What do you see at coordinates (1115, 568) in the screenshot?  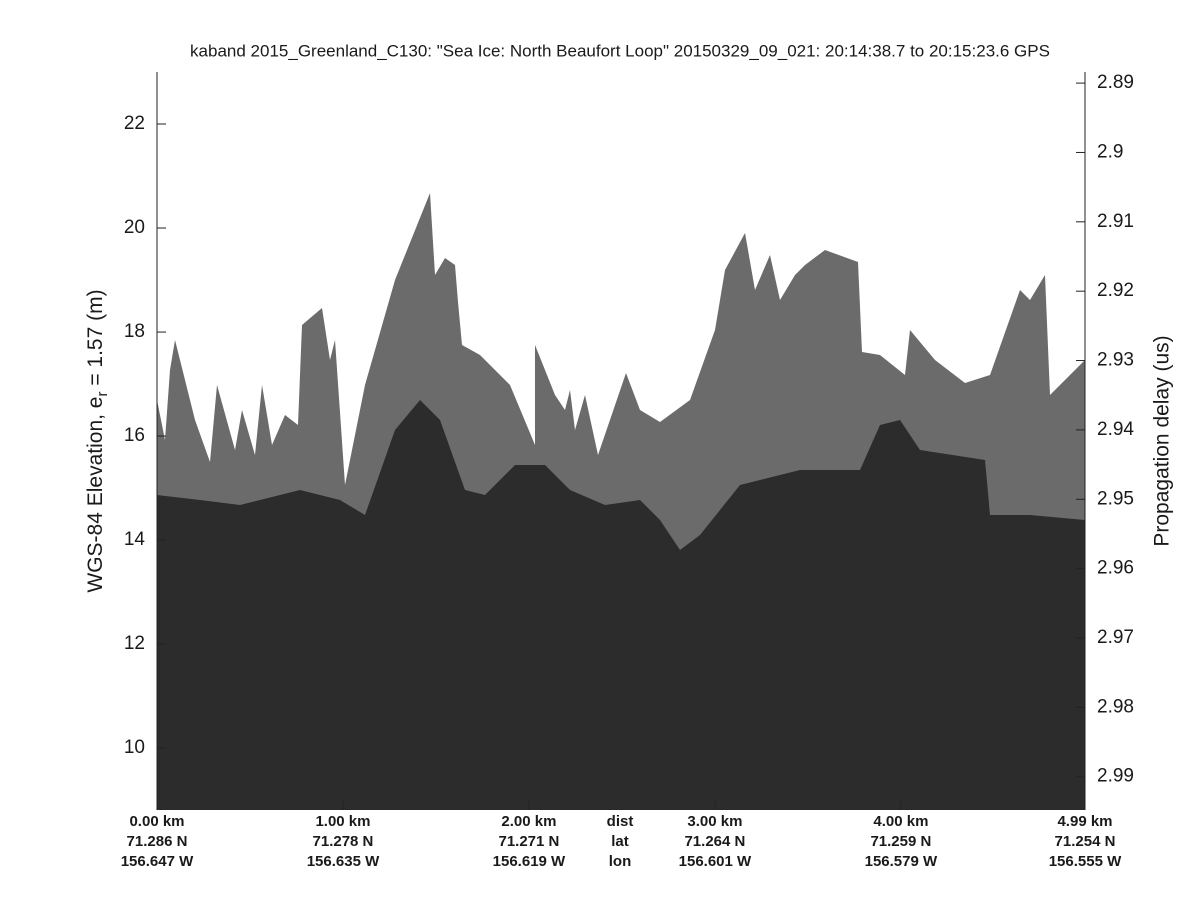 I see `y2-tick-label: 2.96` at bounding box center [1115, 568].